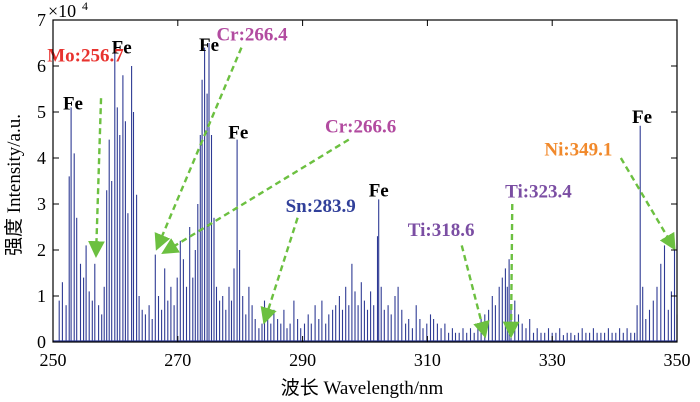 This screenshot has width=700, height=402. I want to click on annotation-label: Ti:323.4, so click(538, 192).